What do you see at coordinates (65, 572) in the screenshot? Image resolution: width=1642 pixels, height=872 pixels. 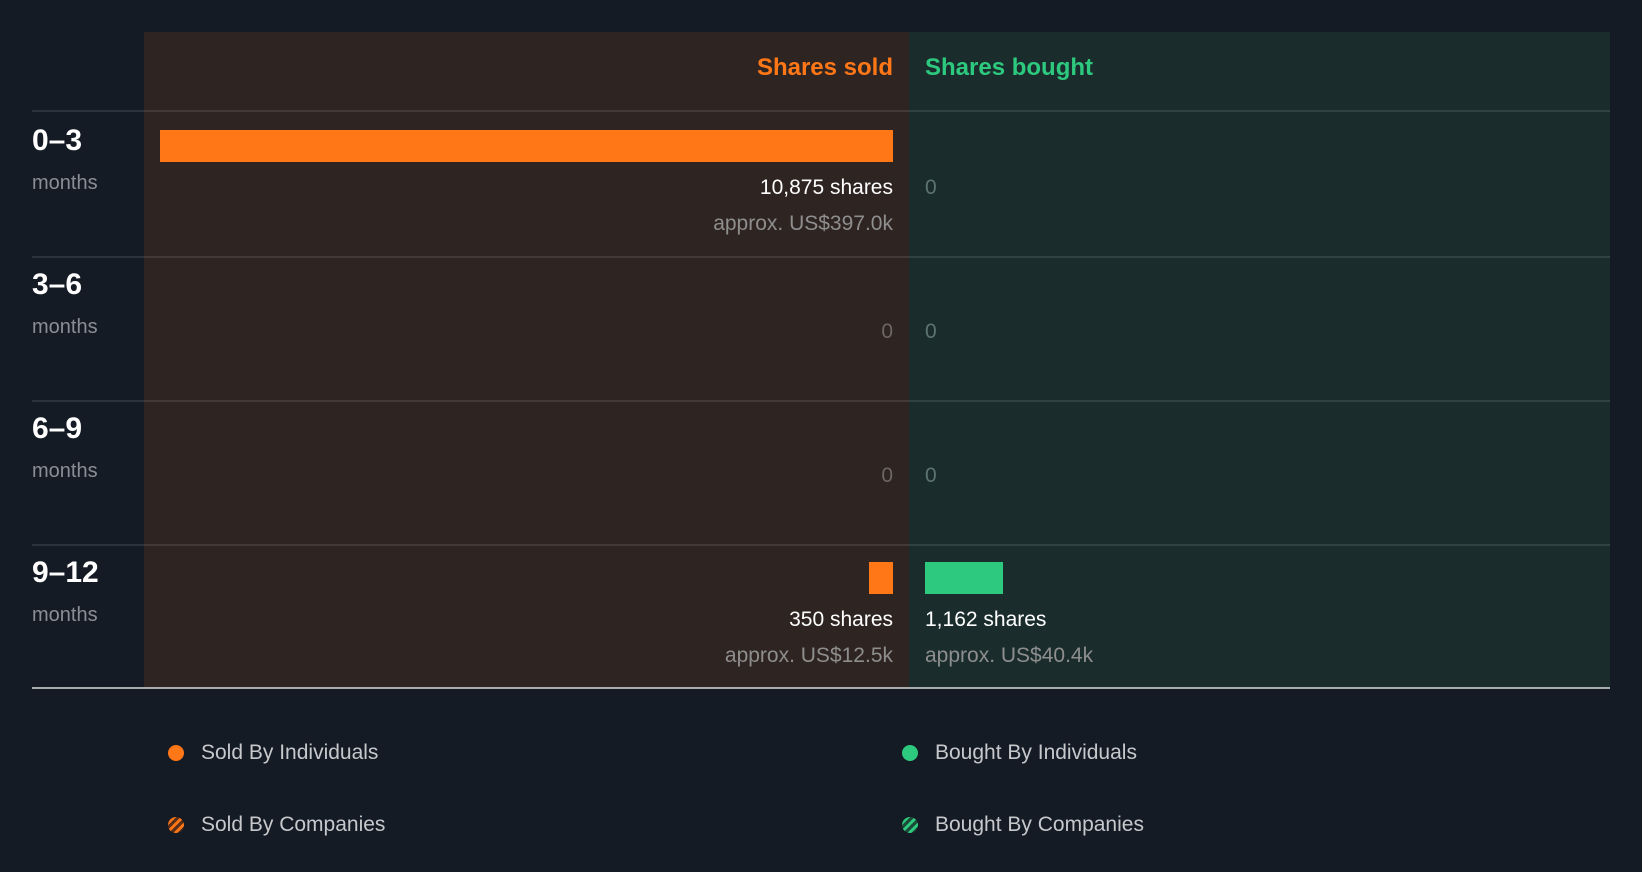 I see `period-label: 9–12` at bounding box center [65, 572].